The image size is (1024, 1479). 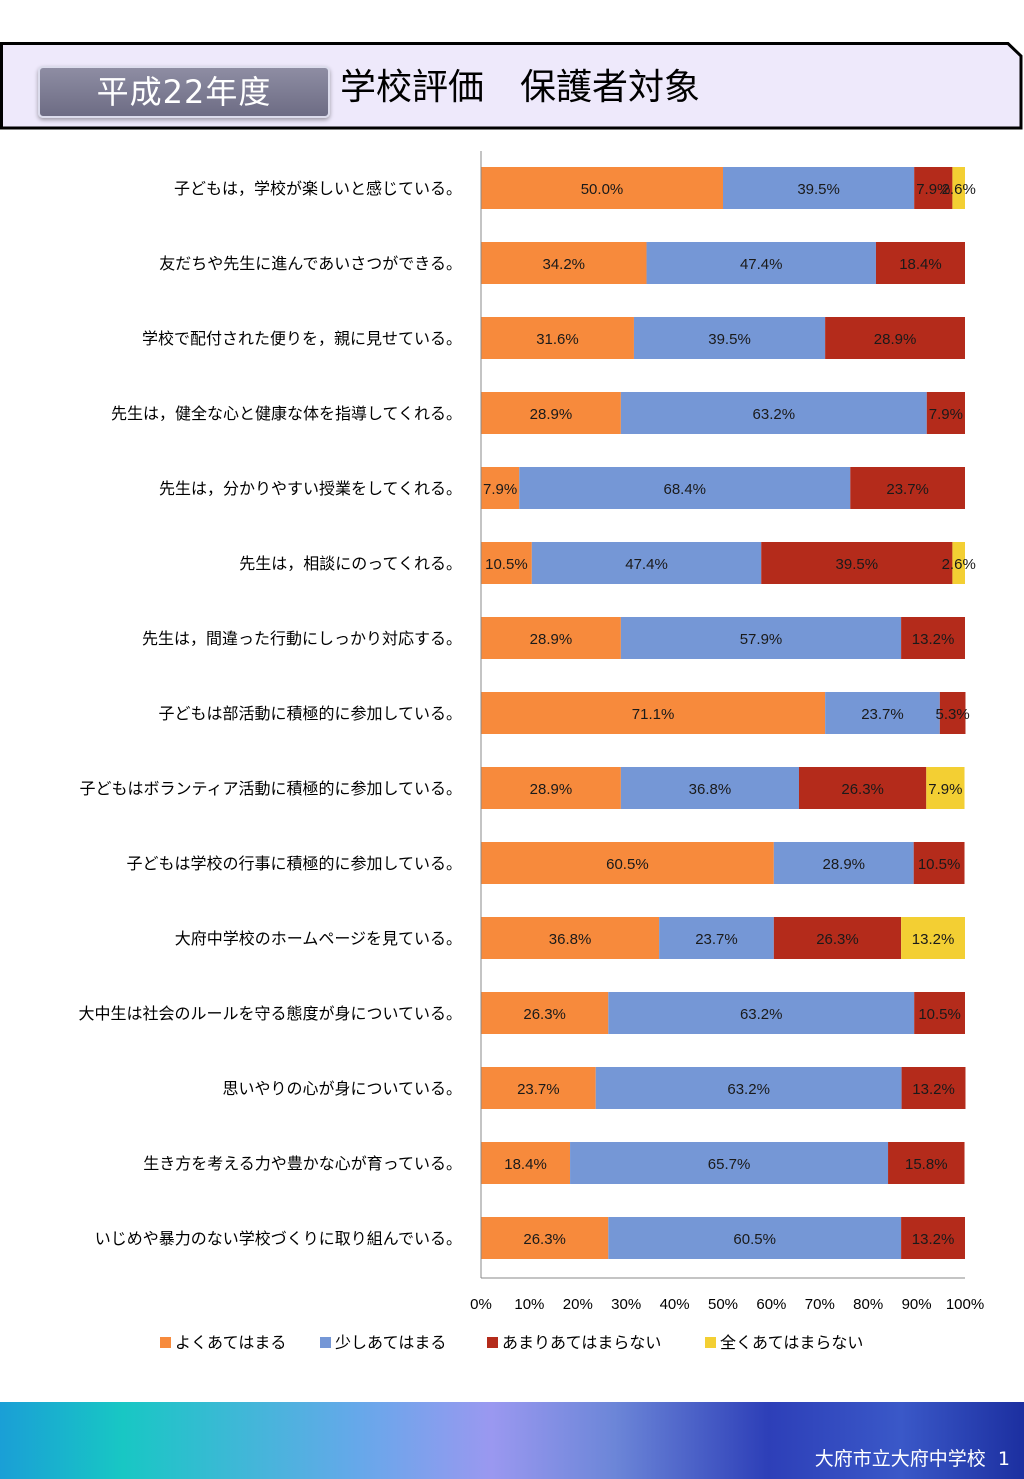 I want to click on data-label: 71.1%, so click(x=653, y=714).